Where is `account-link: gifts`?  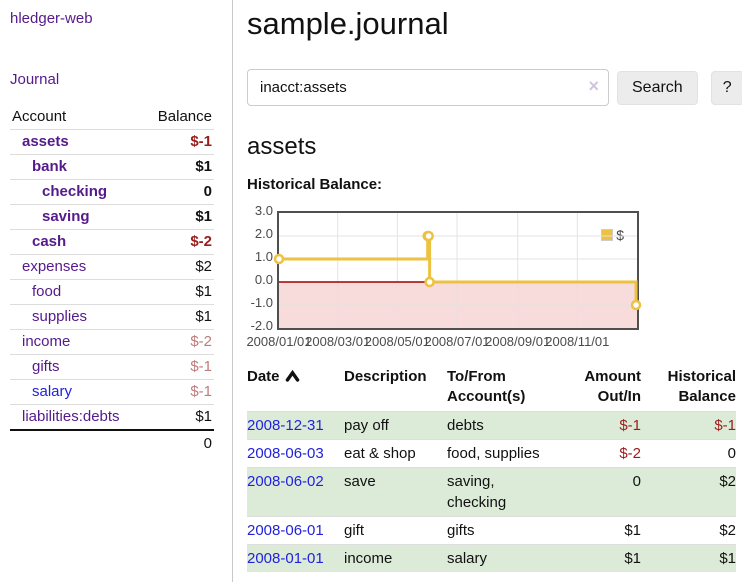
account-link: gifts is located at coordinates (46, 366).